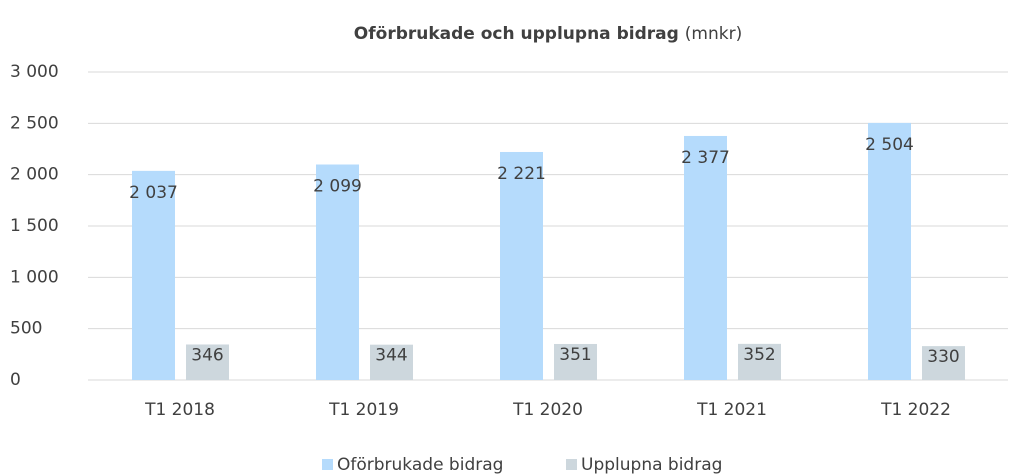 Image resolution: width=1025 pixels, height=475 pixels. What do you see at coordinates (34, 226) in the screenshot?
I see `y-tick-label: 1 500` at bounding box center [34, 226].